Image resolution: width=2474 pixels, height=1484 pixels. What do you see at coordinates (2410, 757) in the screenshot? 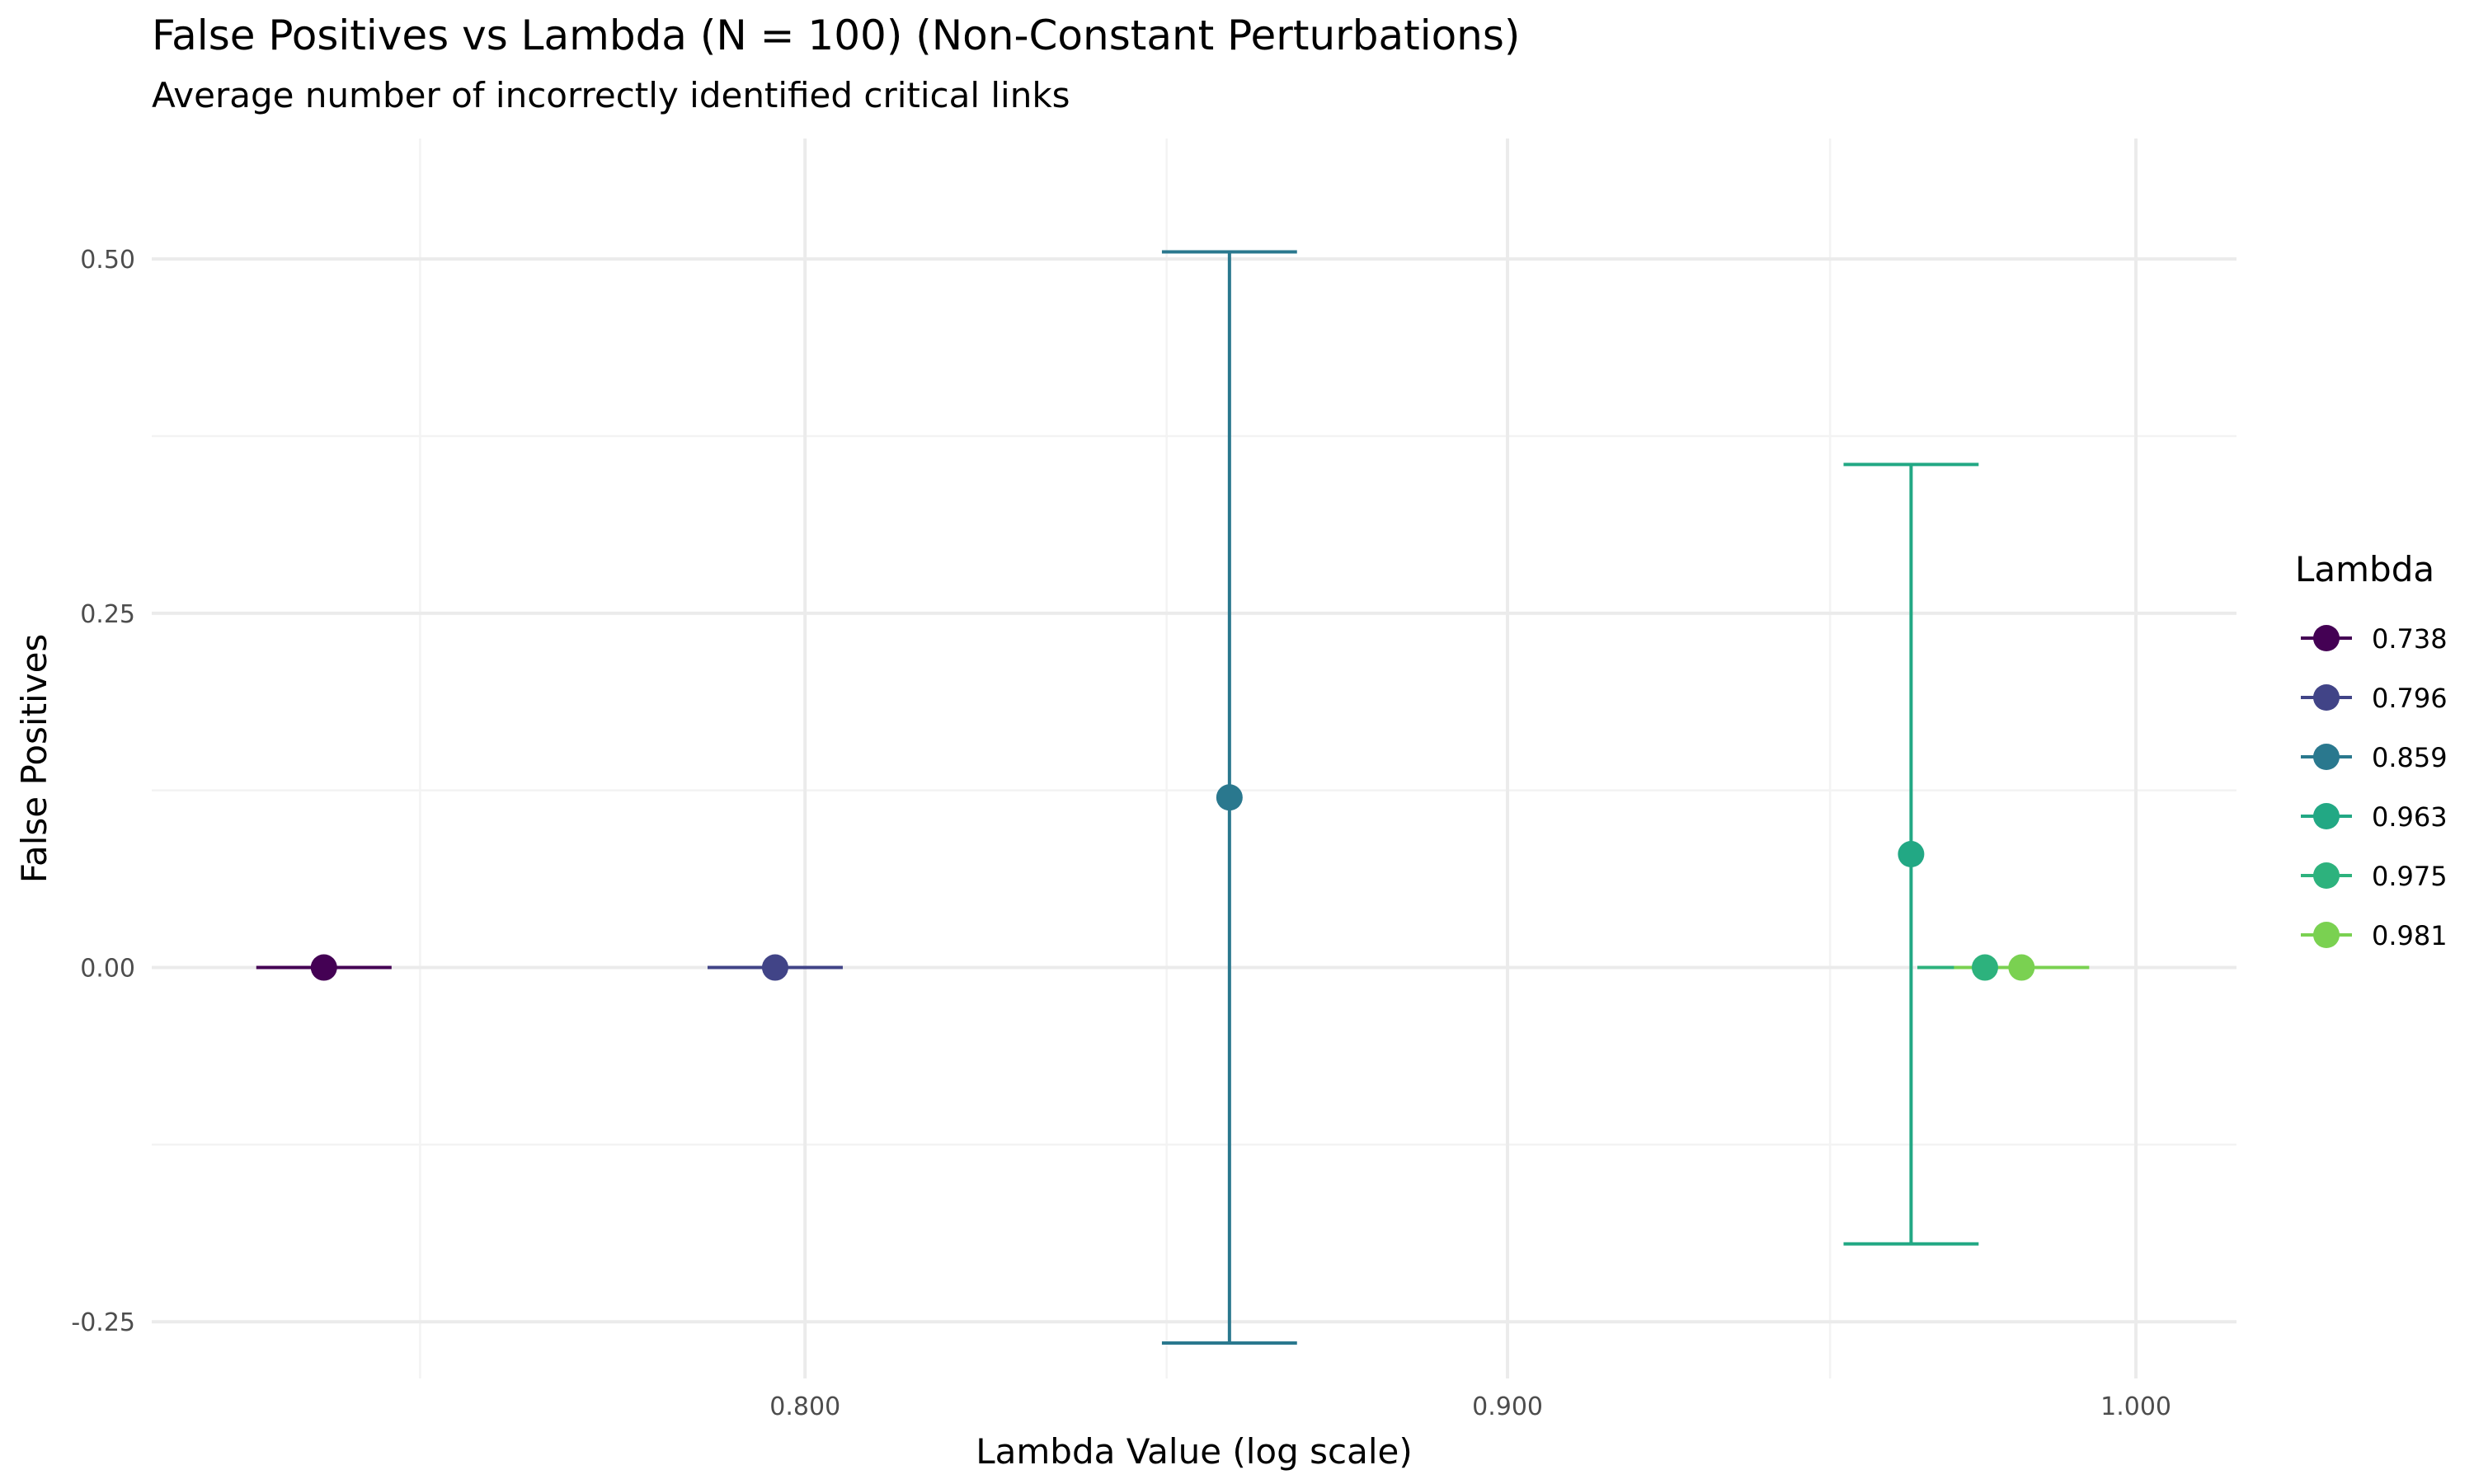
I see `legend-label: 0.859` at bounding box center [2410, 757].